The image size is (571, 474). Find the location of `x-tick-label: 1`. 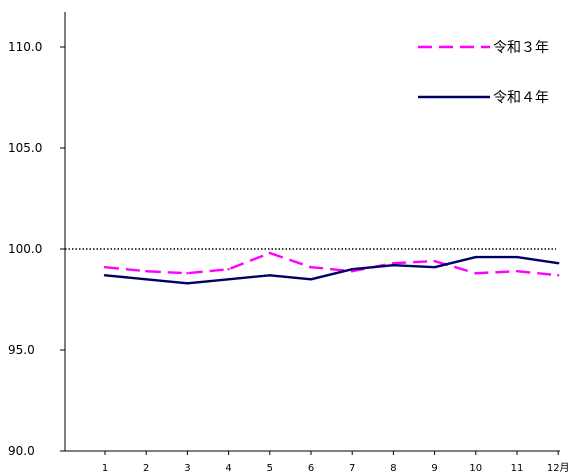

x-tick-label: 1 is located at coordinates (105, 468).